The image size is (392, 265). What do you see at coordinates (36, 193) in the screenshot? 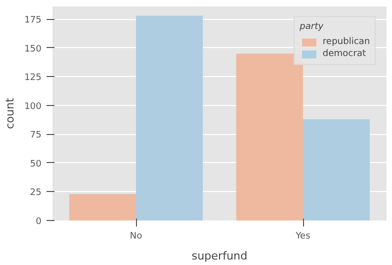
I see `y-tick-label: 25` at bounding box center [36, 193].